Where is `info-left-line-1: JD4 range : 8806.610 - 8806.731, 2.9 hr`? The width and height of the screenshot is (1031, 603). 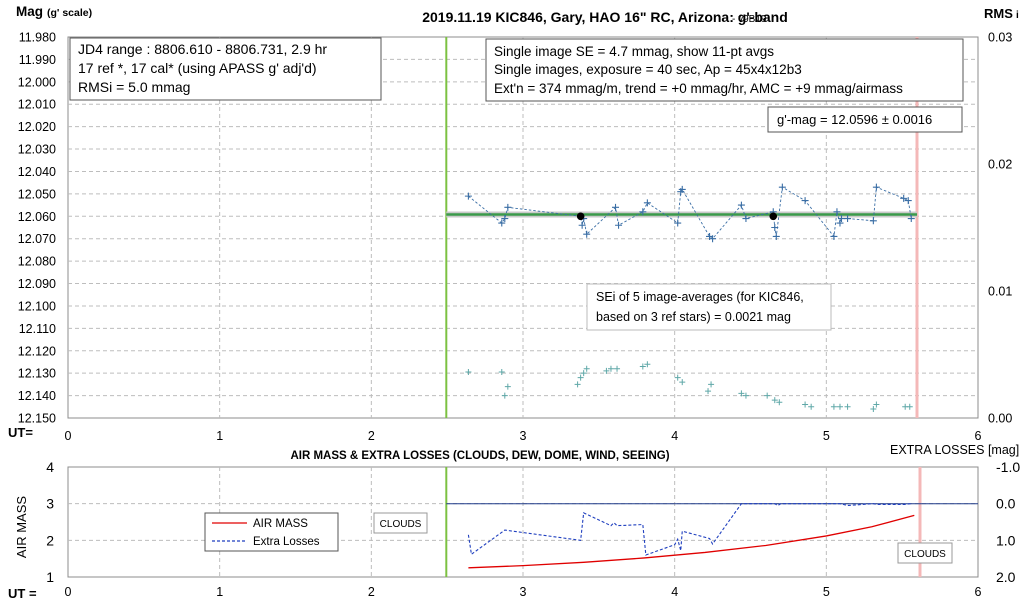 info-left-line-1: JD4 range : 8806.610 - 8806.731, 2.9 hr is located at coordinates (202, 49).